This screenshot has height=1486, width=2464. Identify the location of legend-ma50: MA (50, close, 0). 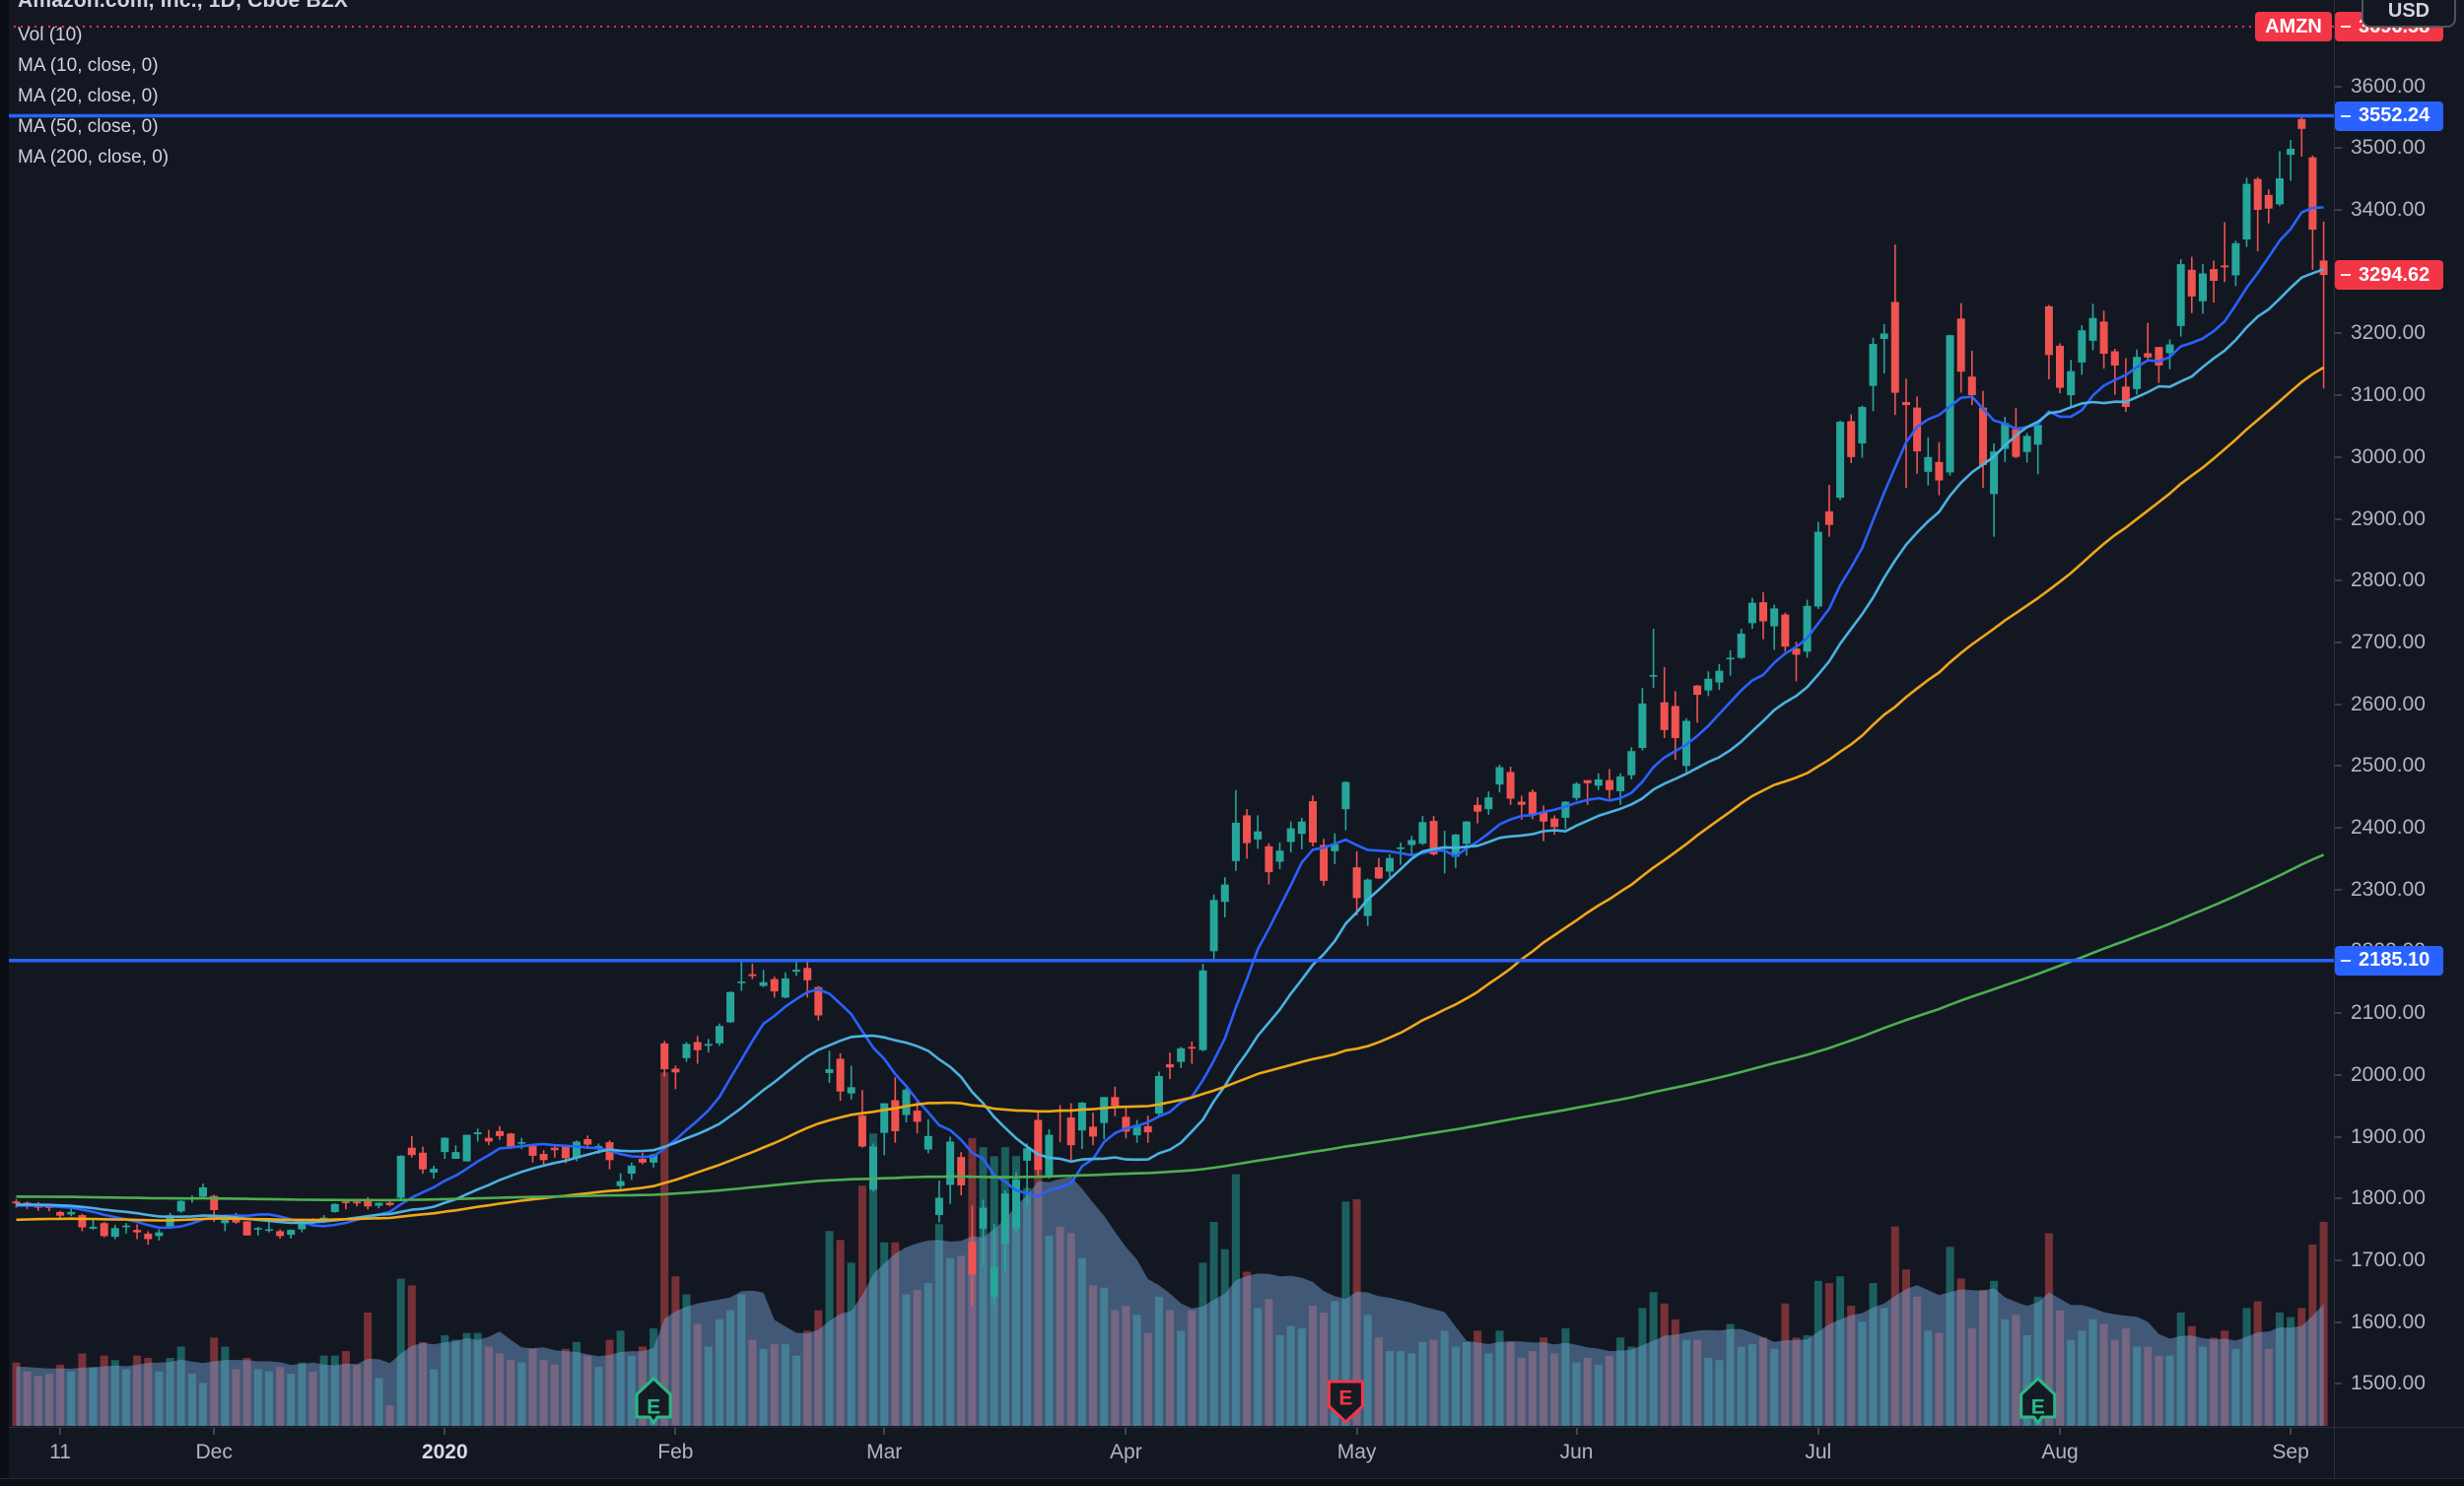
(88, 126).